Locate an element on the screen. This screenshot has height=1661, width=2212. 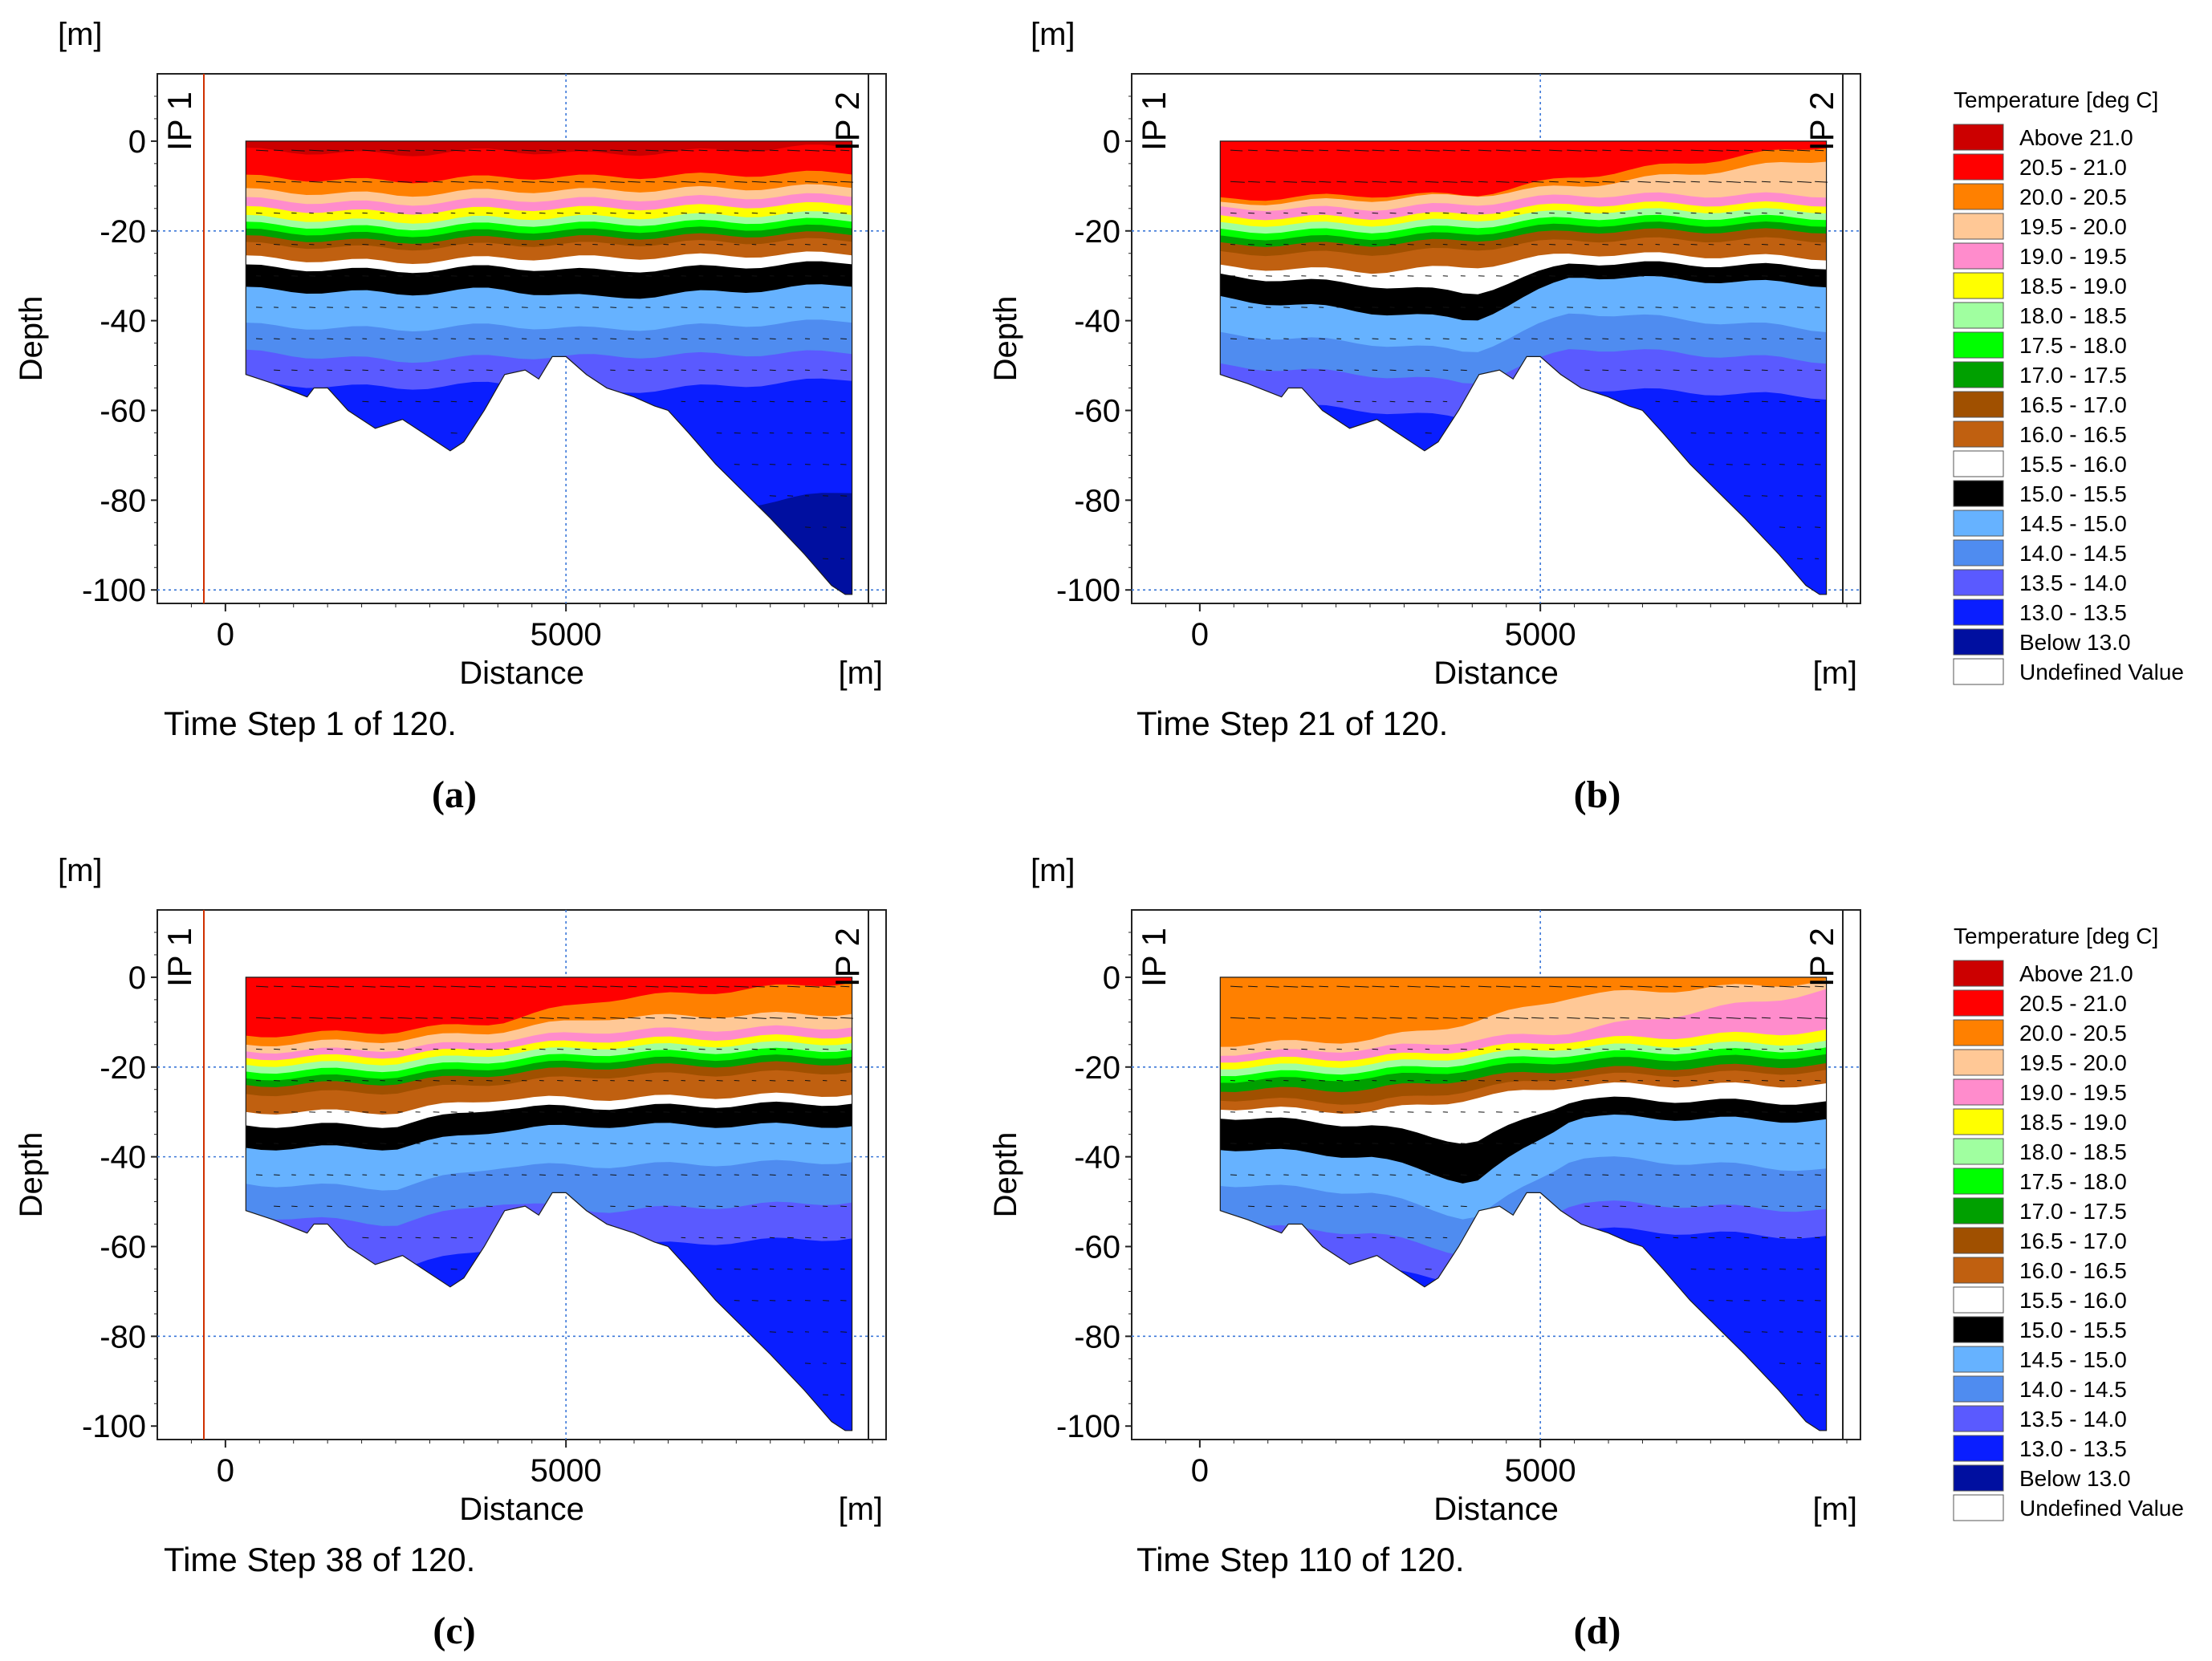
y-tick-label: -40 is located at coordinates (123, 1158).